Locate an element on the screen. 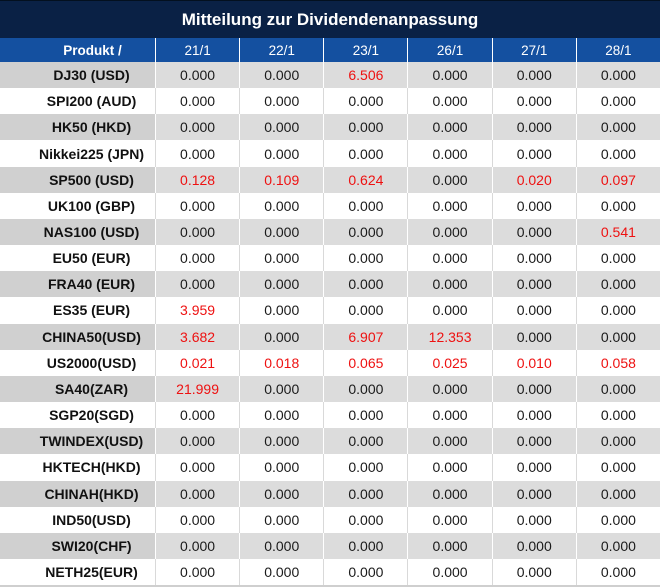  value-cell: 0.020 is located at coordinates (533, 179).